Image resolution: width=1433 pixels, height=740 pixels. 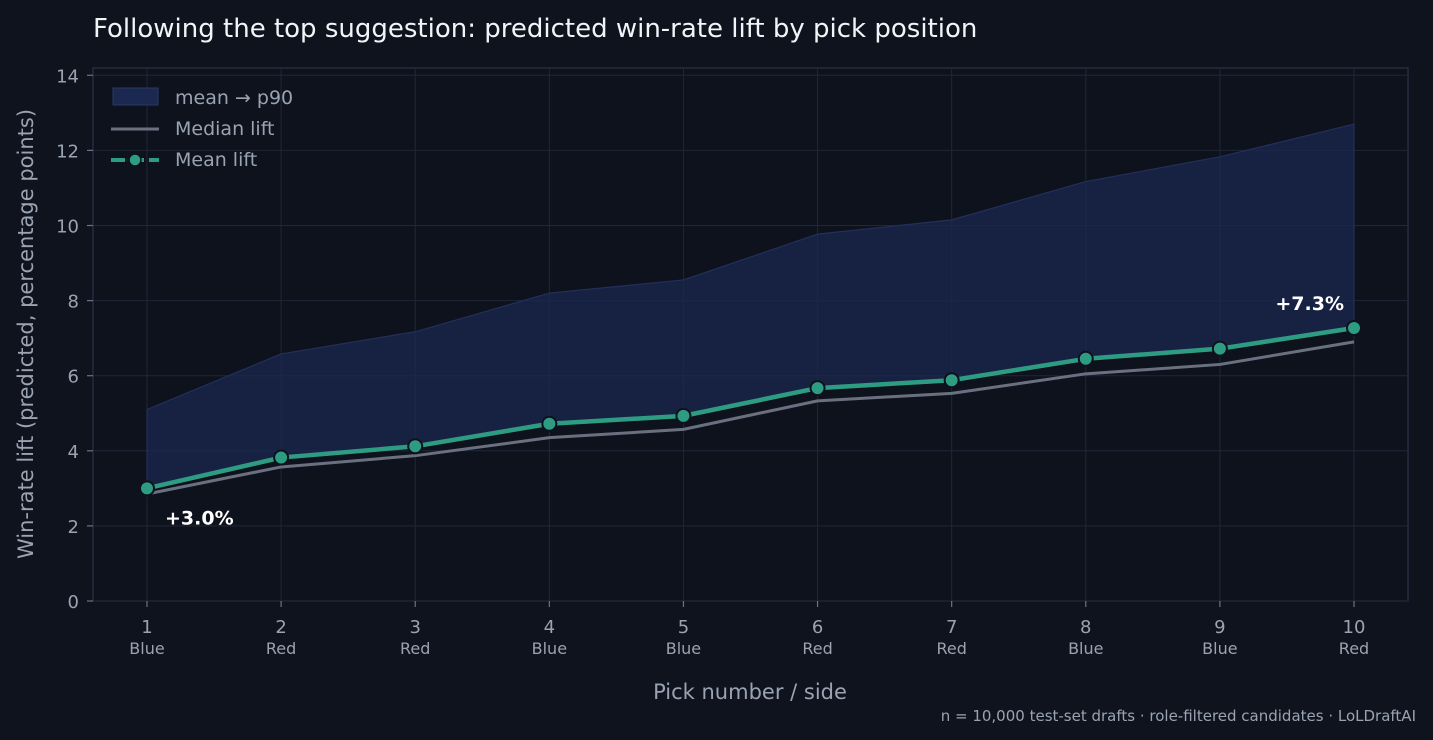 What do you see at coordinates (67, 227) in the screenshot?
I see `y-tick-label: 10` at bounding box center [67, 227].